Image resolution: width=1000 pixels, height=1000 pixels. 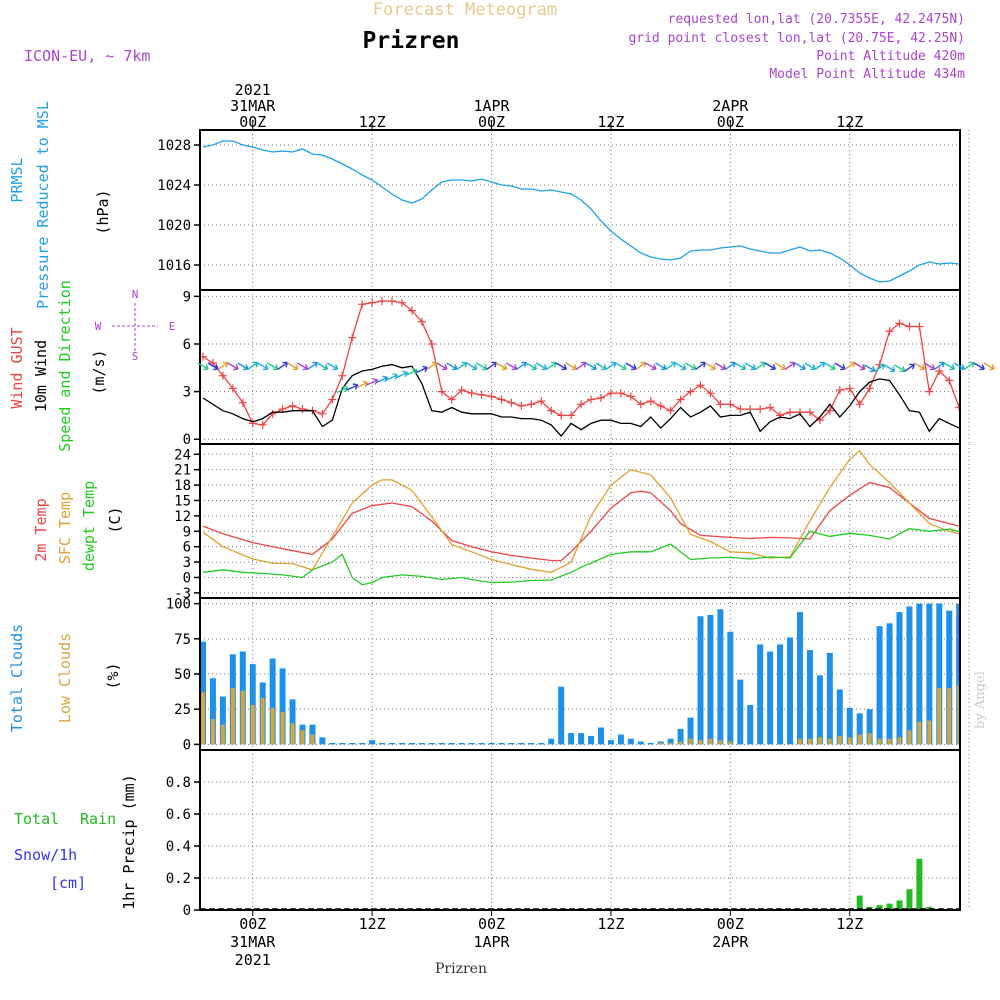 What do you see at coordinates (17, 367) in the screenshot?
I see `panel-label: Wind GUST` at bounding box center [17, 367].